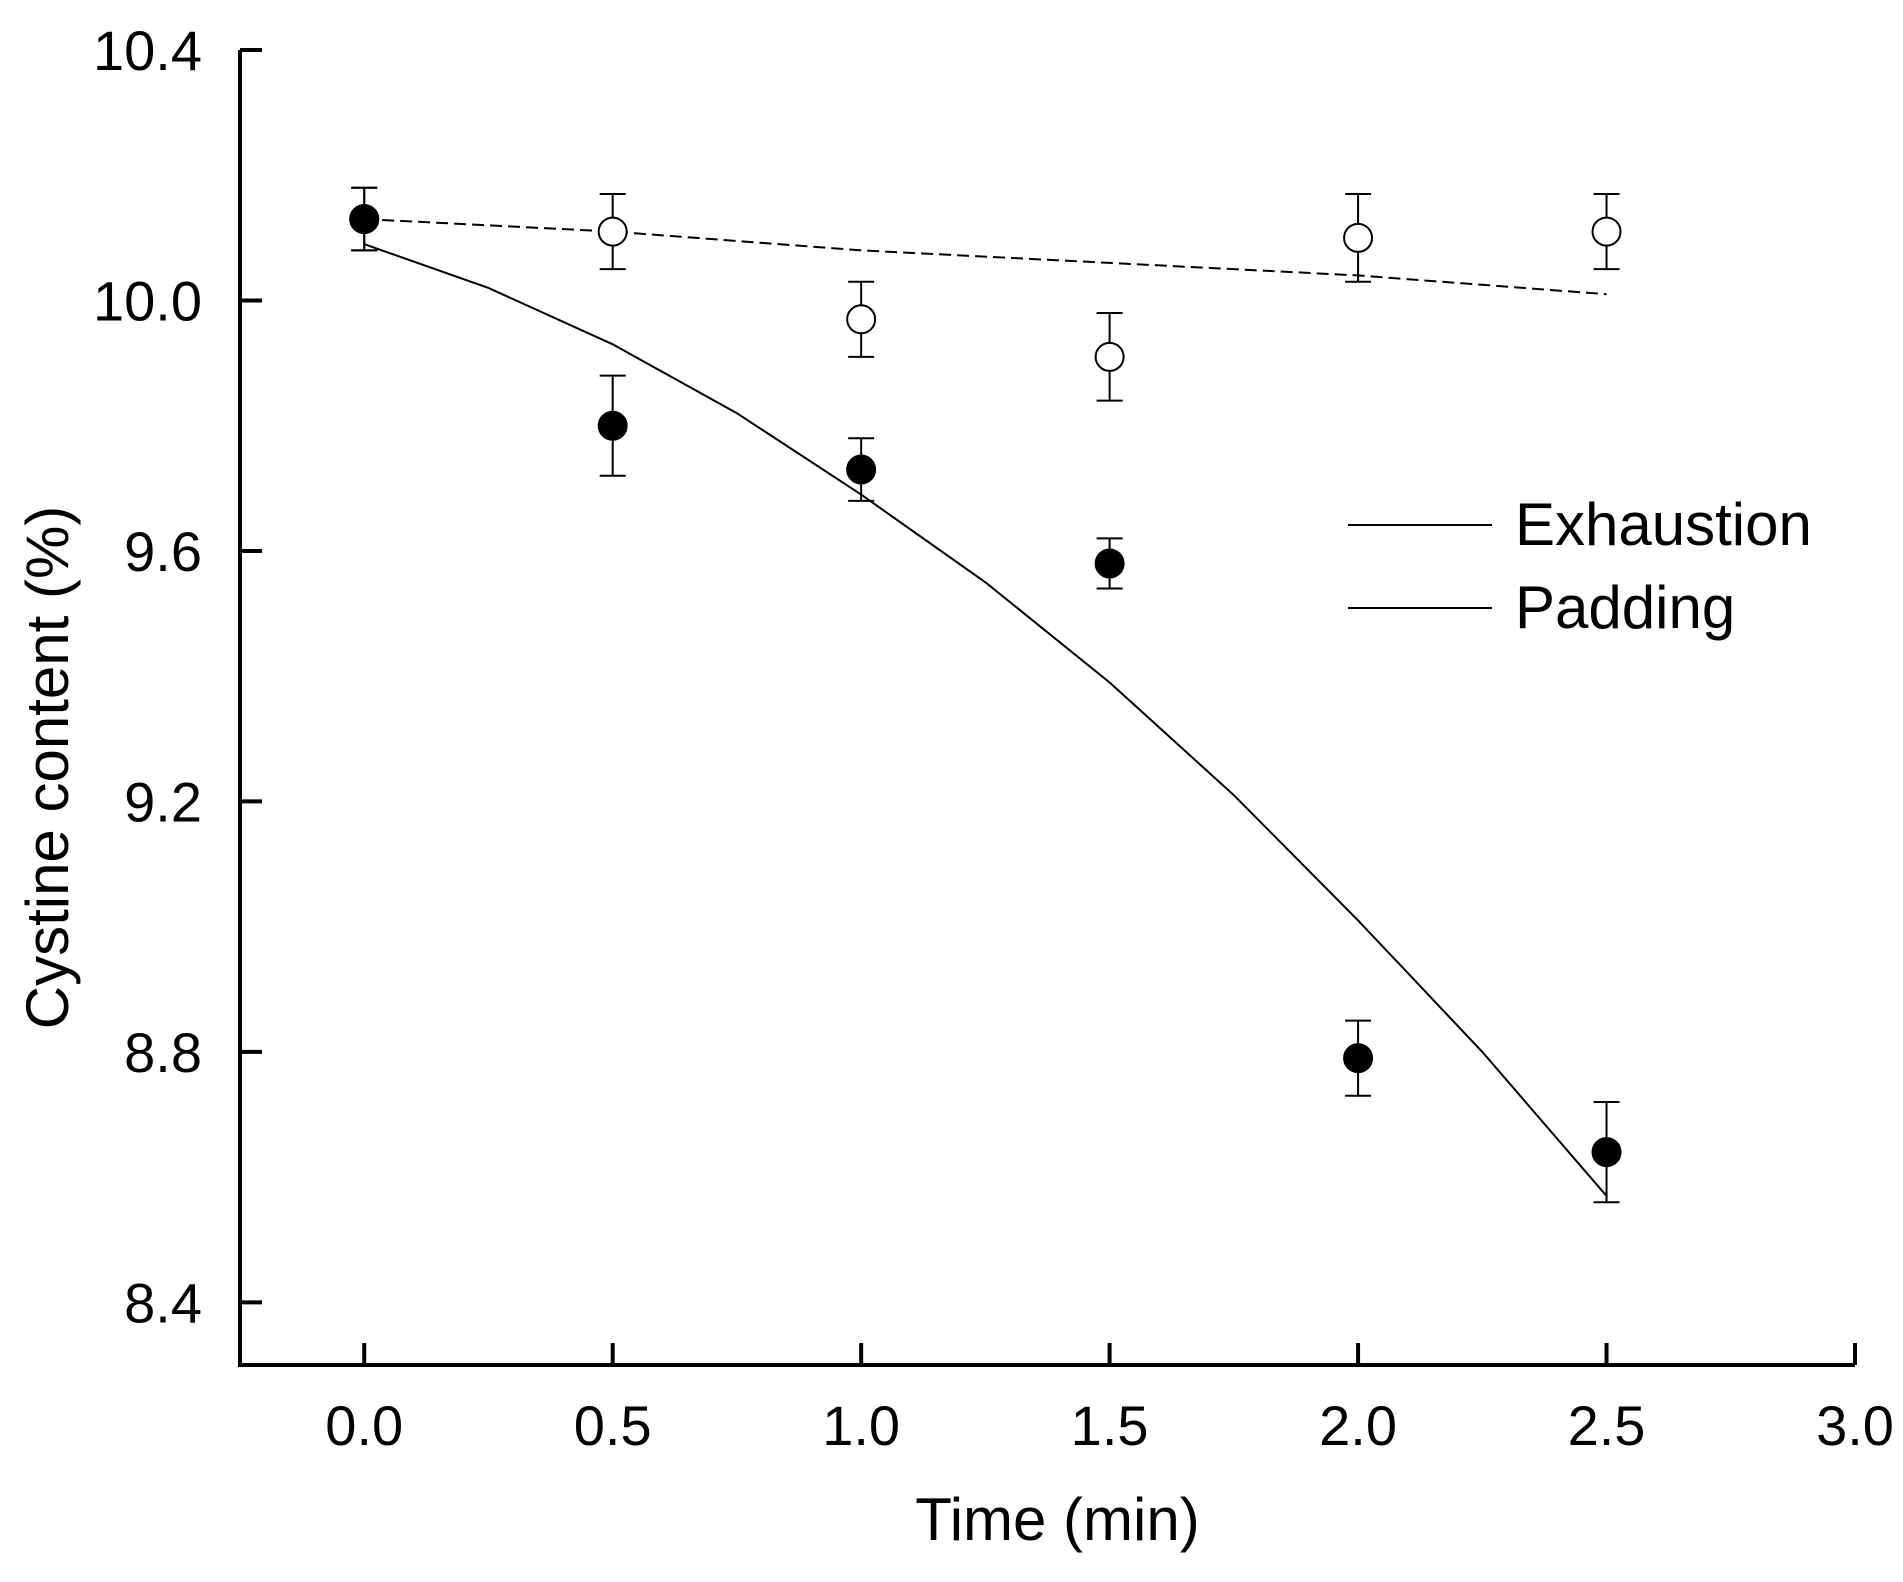 The width and height of the screenshot is (1903, 1582). I want to click on x-tick-label: 1.5, so click(1110, 1425).